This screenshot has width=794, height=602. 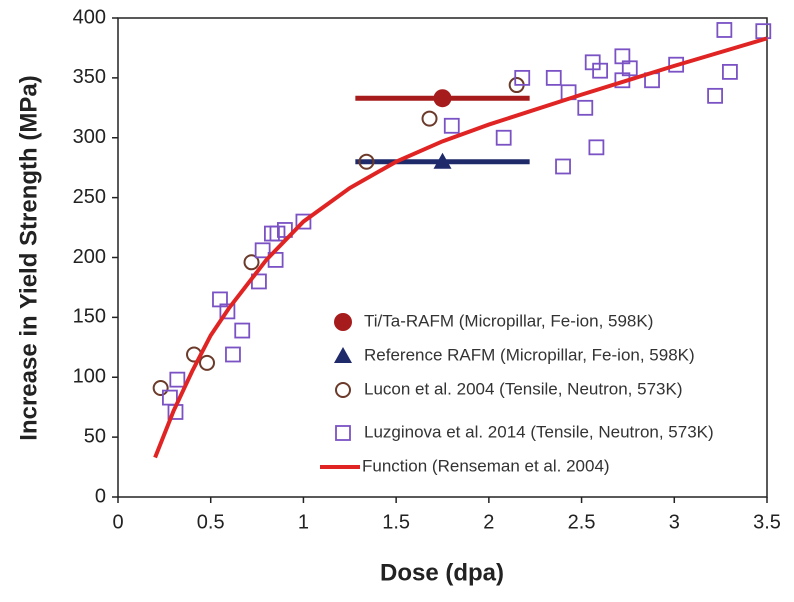 What do you see at coordinates (767, 522) in the screenshot?
I see `x-tick-label: 3.5` at bounding box center [767, 522].